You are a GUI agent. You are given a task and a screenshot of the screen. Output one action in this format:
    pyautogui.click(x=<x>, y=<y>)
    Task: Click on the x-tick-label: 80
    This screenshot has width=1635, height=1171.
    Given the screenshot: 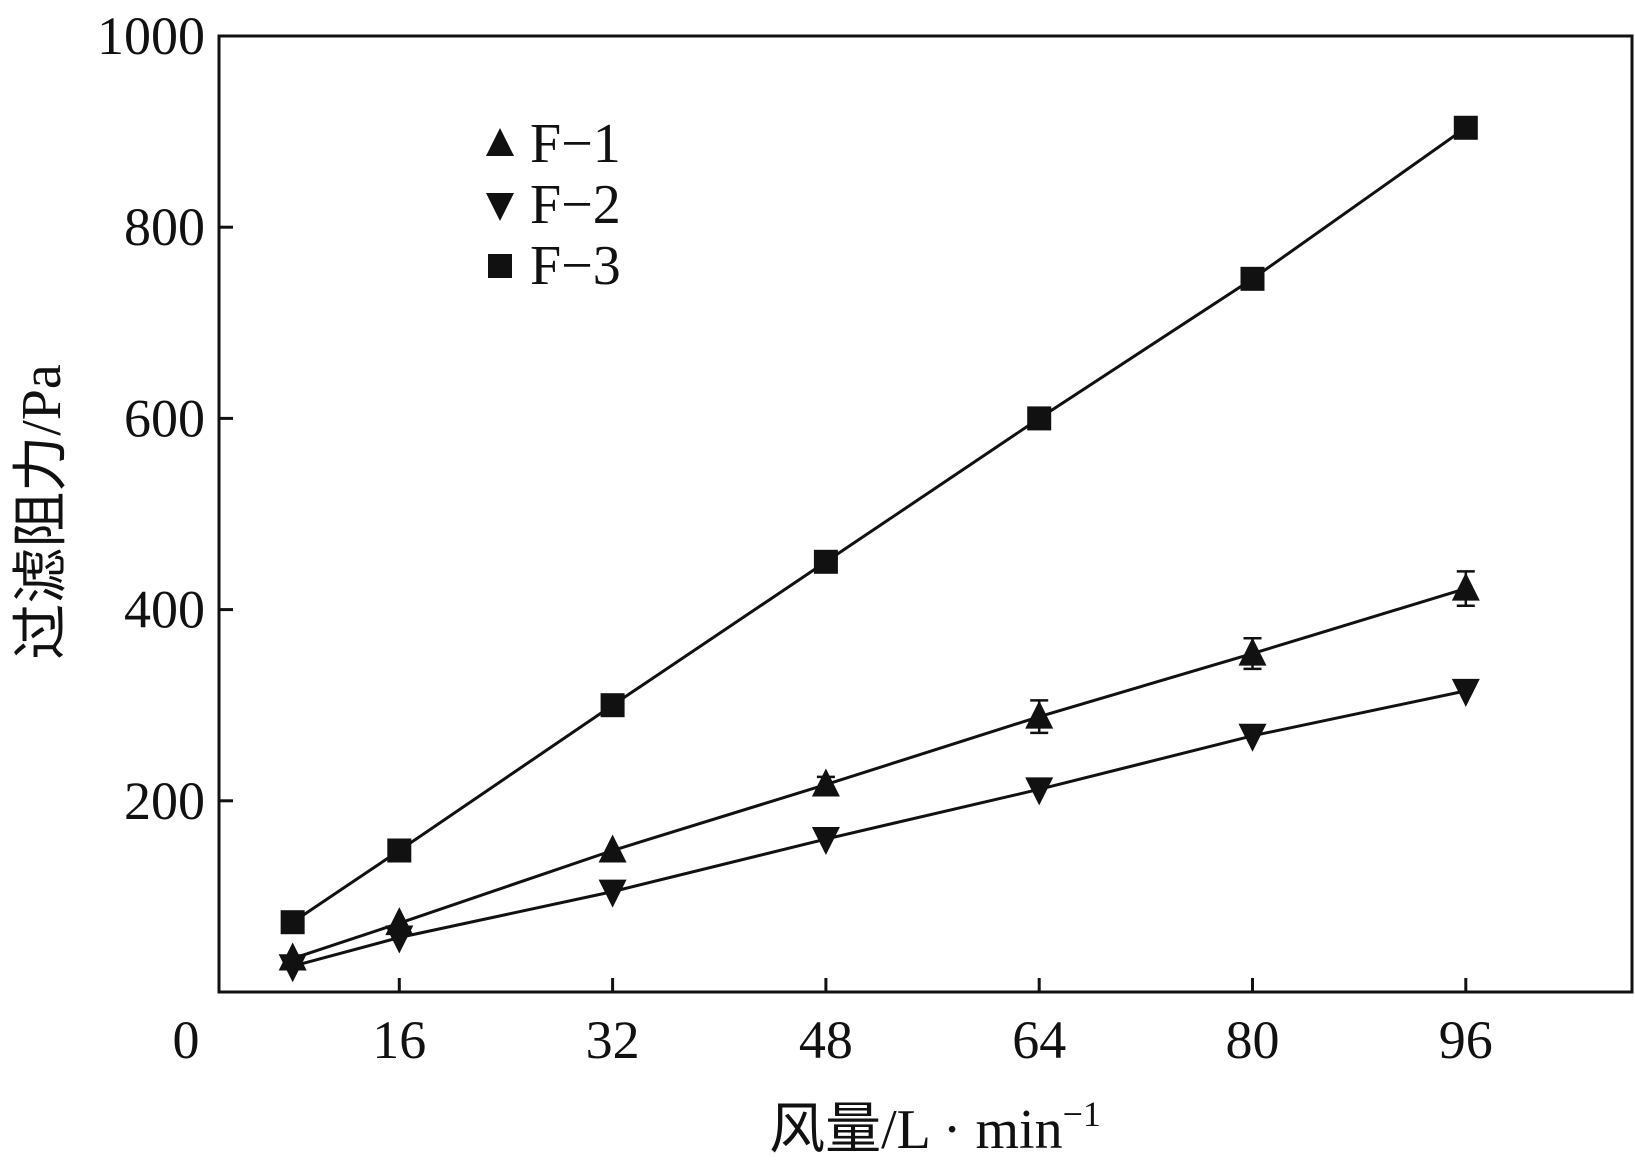 What is the action you would take?
    pyautogui.click(x=1253, y=1040)
    